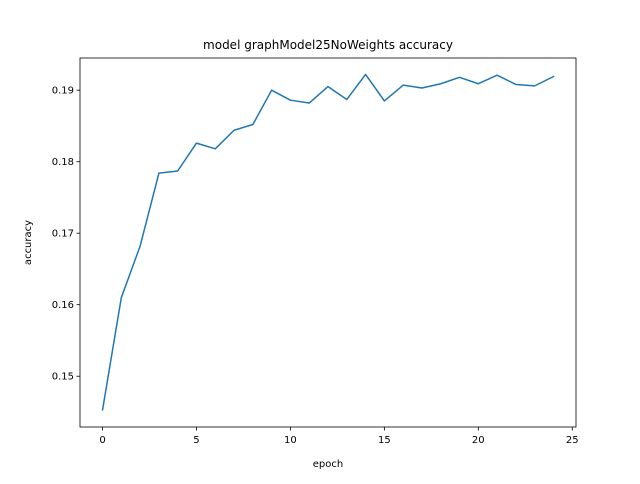 This screenshot has width=640, height=484. I want to click on y-tick-label: 0.16, so click(63, 305).